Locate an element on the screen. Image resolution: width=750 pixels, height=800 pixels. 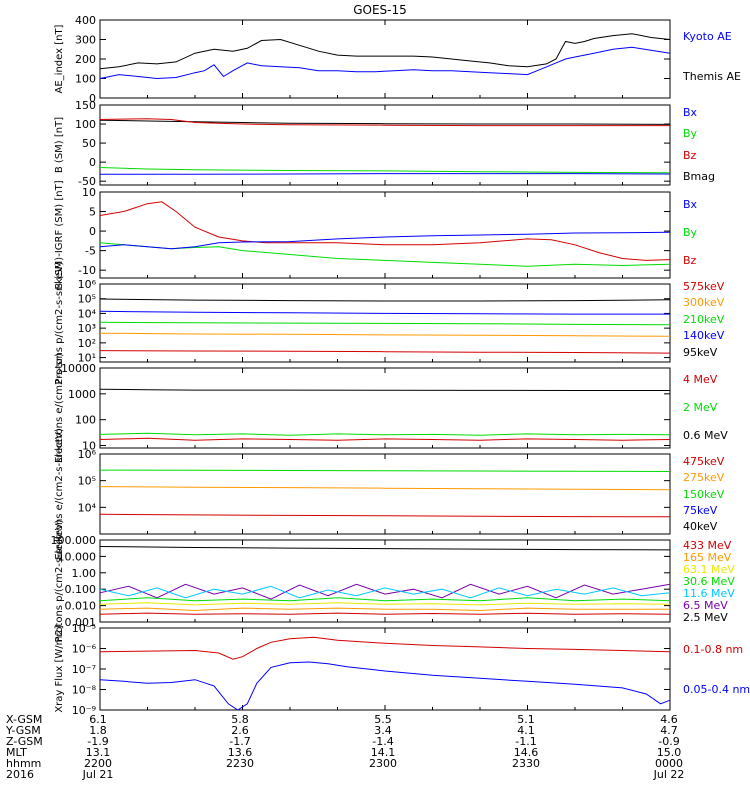
ephemeris-value: 2300 is located at coordinates (383, 763).